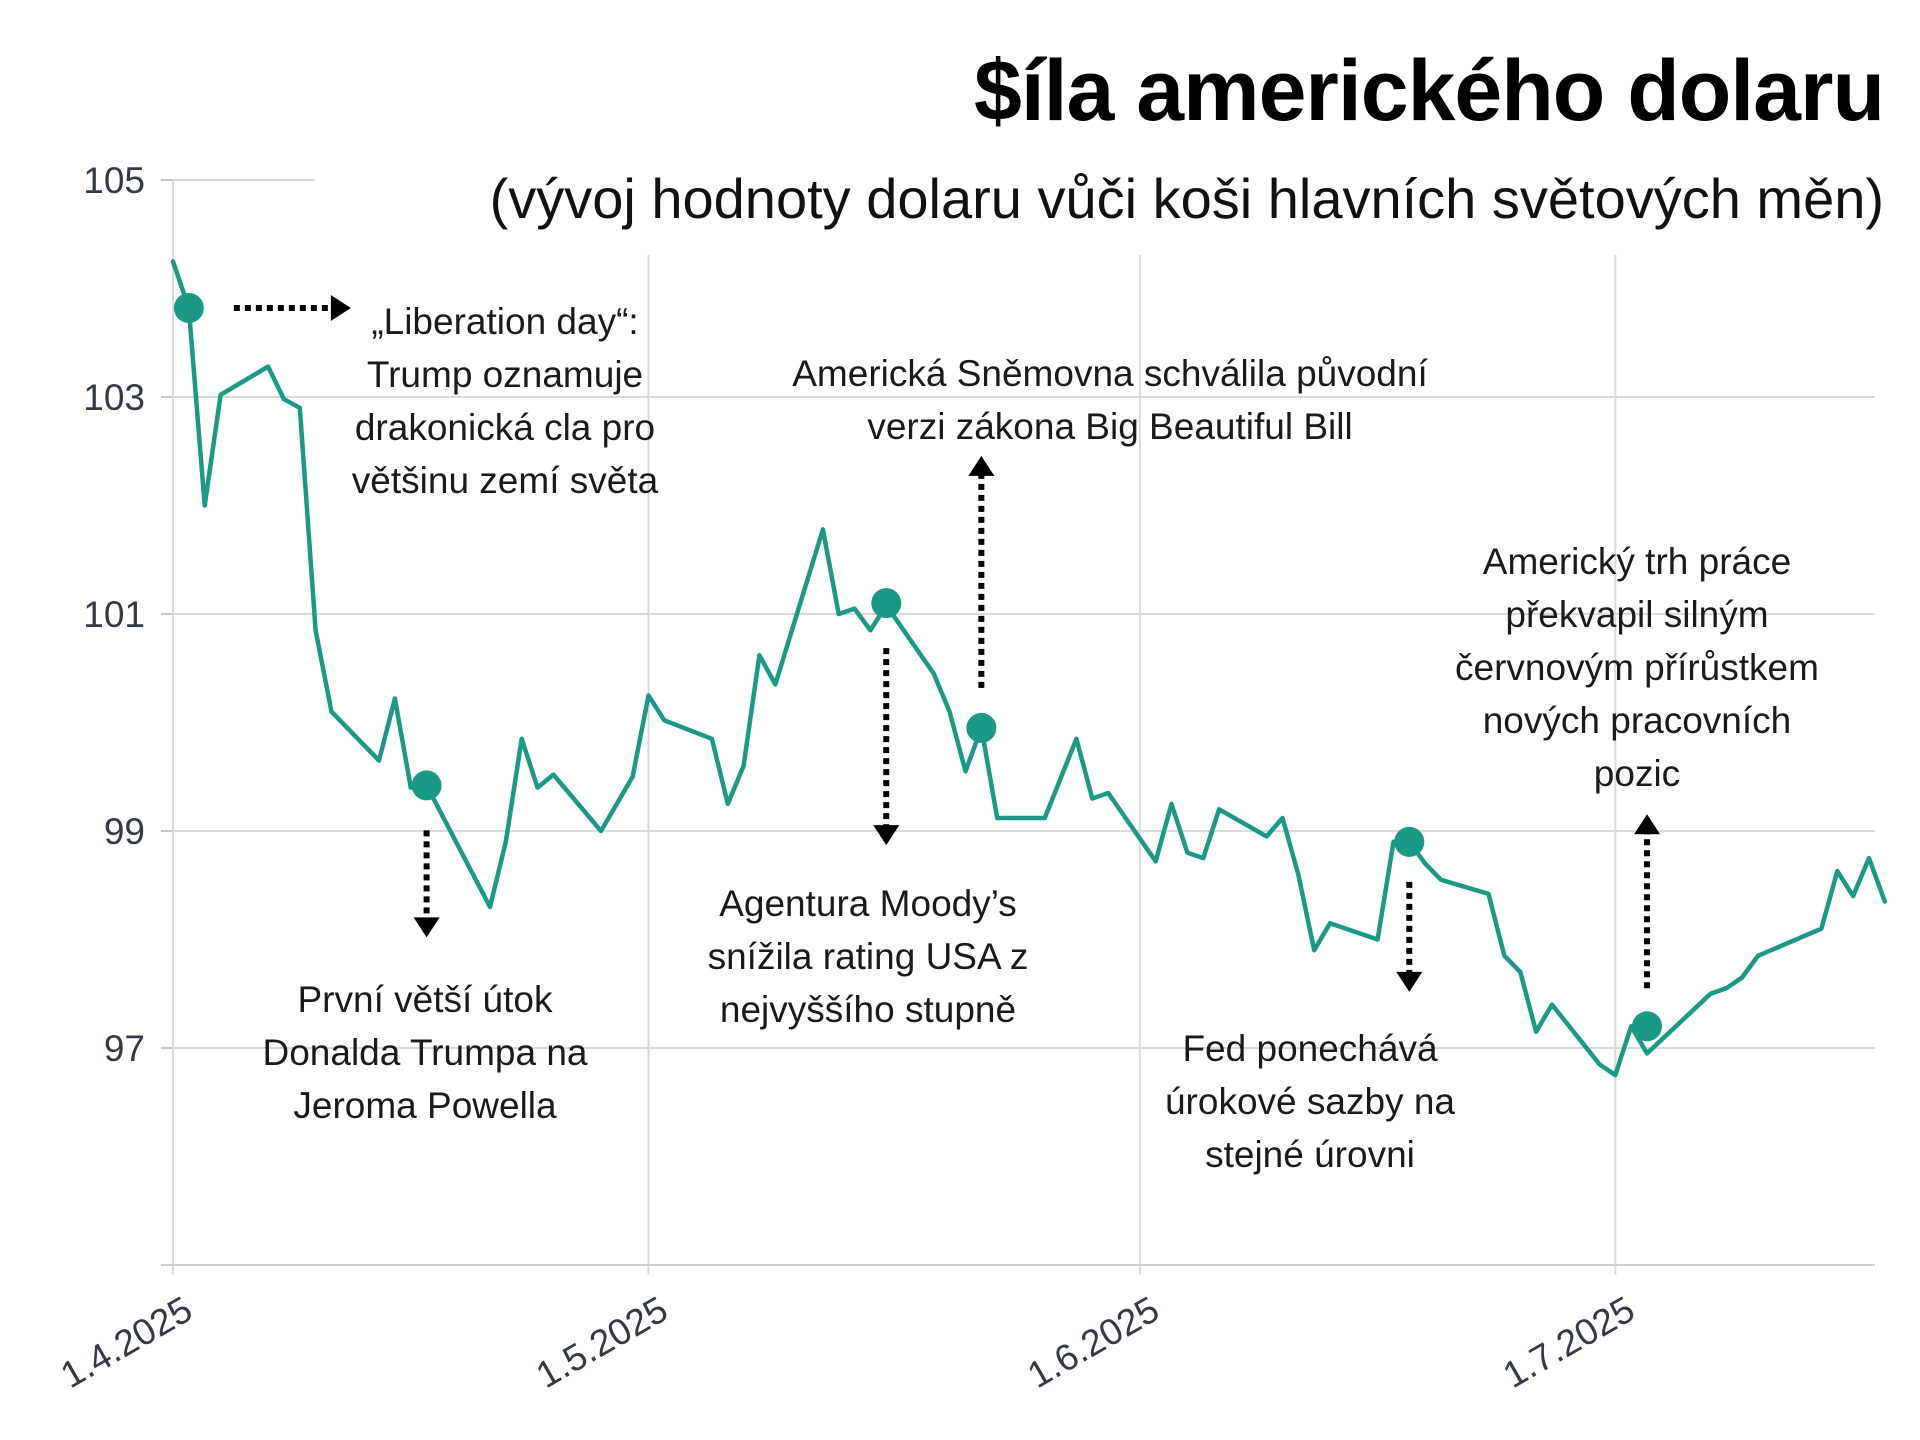 The height and width of the screenshot is (1440, 1920). Describe the element at coordinates (114, 397) in the screenshot. I see `y-tick-label: 103` at that location.